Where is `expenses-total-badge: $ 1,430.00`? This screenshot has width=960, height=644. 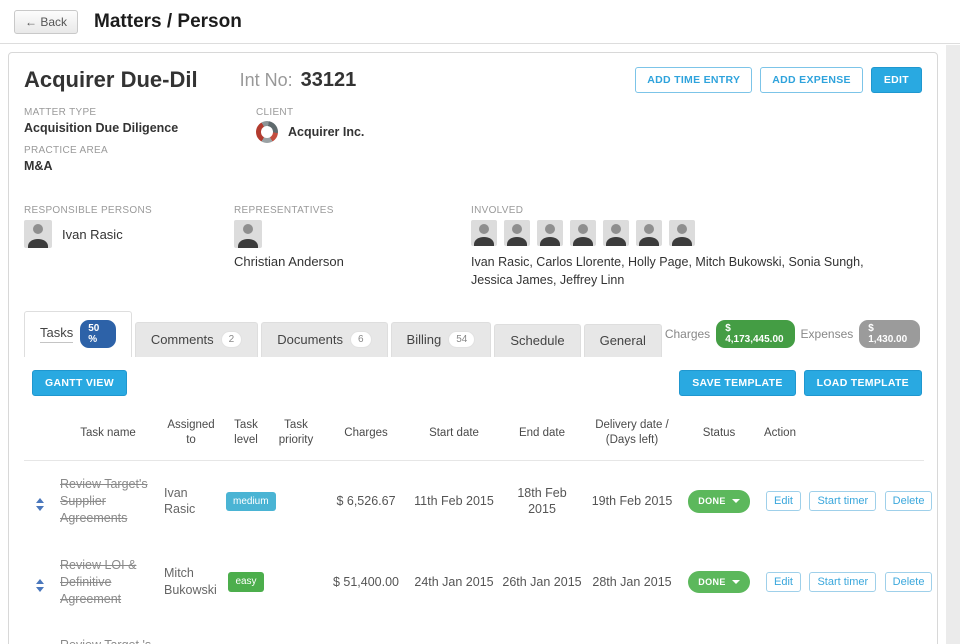 expenses-total-badge: $ 1,430.00 is located at coordinates (889, 334).